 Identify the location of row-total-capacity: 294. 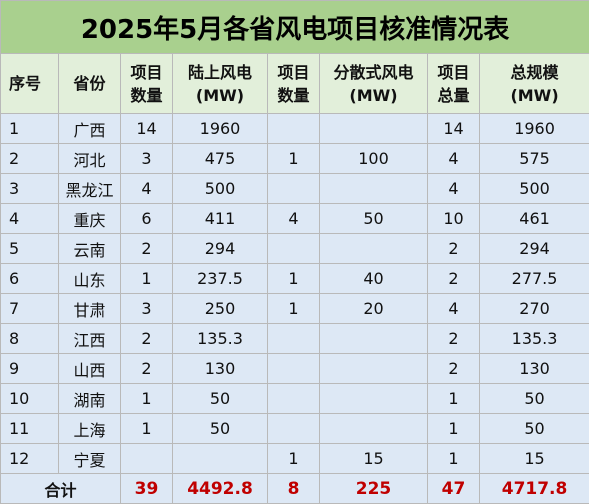
(534, 249).